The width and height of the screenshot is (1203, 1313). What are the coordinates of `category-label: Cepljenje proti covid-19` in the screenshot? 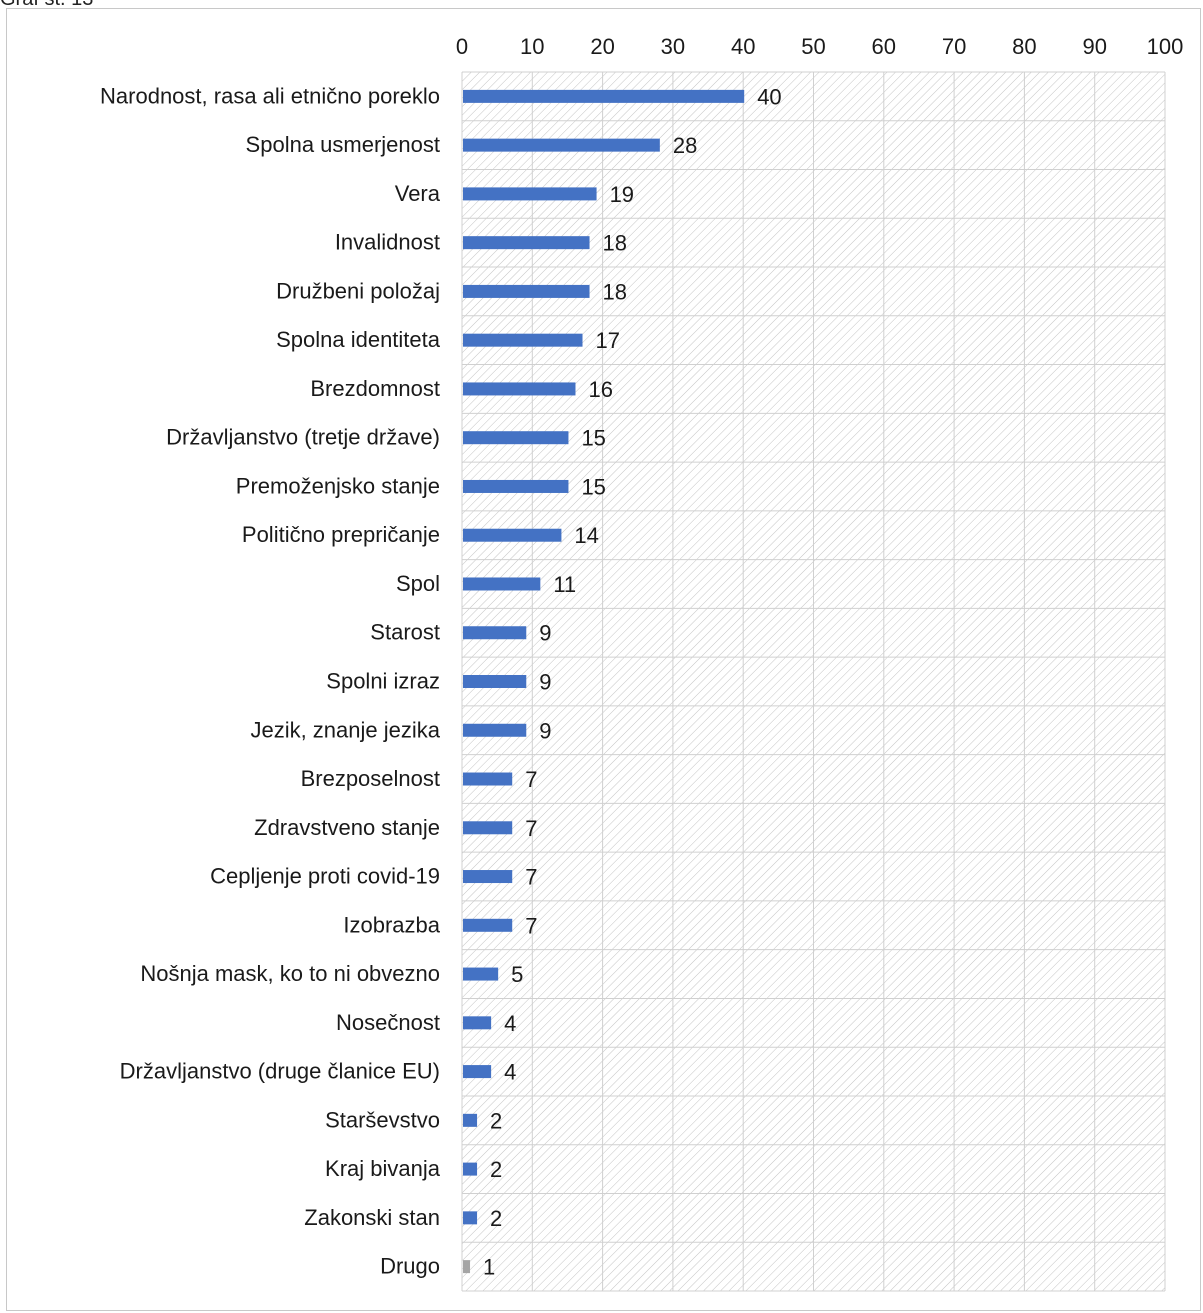 It's located at (325, 876).